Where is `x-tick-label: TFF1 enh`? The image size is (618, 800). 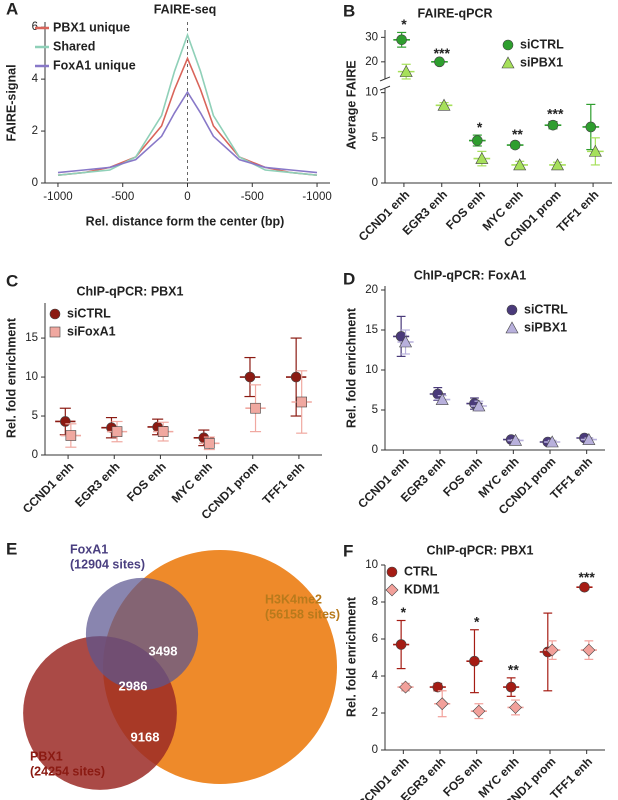 x-tick-label: TFF1 enh is located at coordinates (578, 211).